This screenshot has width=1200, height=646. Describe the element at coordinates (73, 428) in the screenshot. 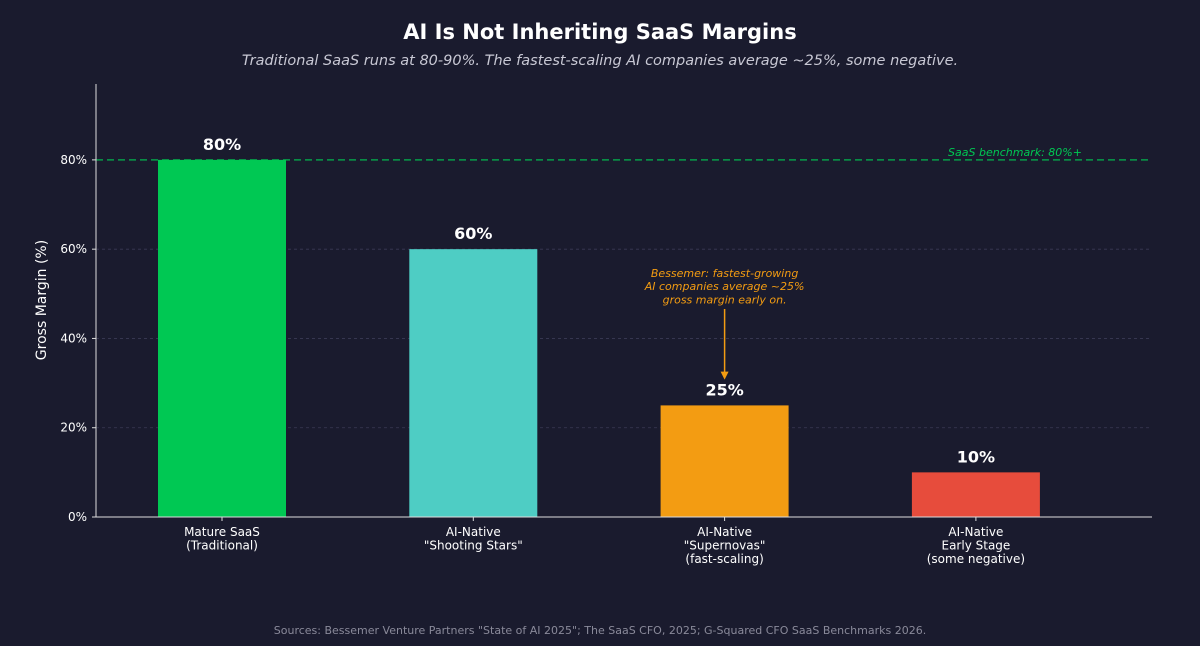

I see `y-tick-label: 20%` at that location.